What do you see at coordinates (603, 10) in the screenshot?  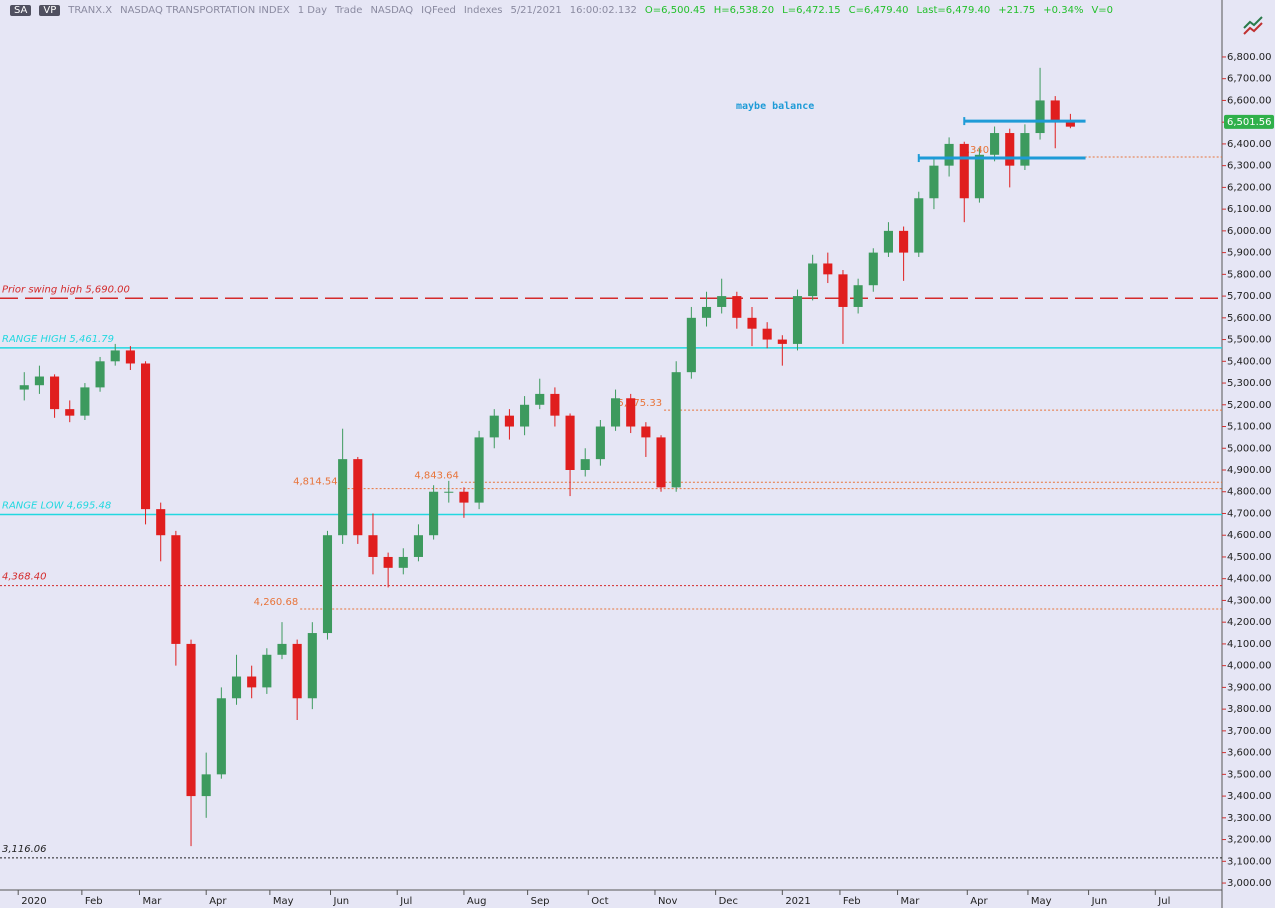 I see `header-field: 16:00:02.132` at bounding box center [603, 10].